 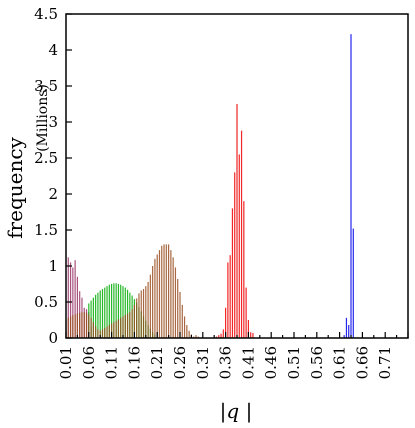 What do you see at coordinates (271, 362) in the screenshot?
I see `x-tick-label-9: 0.46` at bounding box center [271, 362].